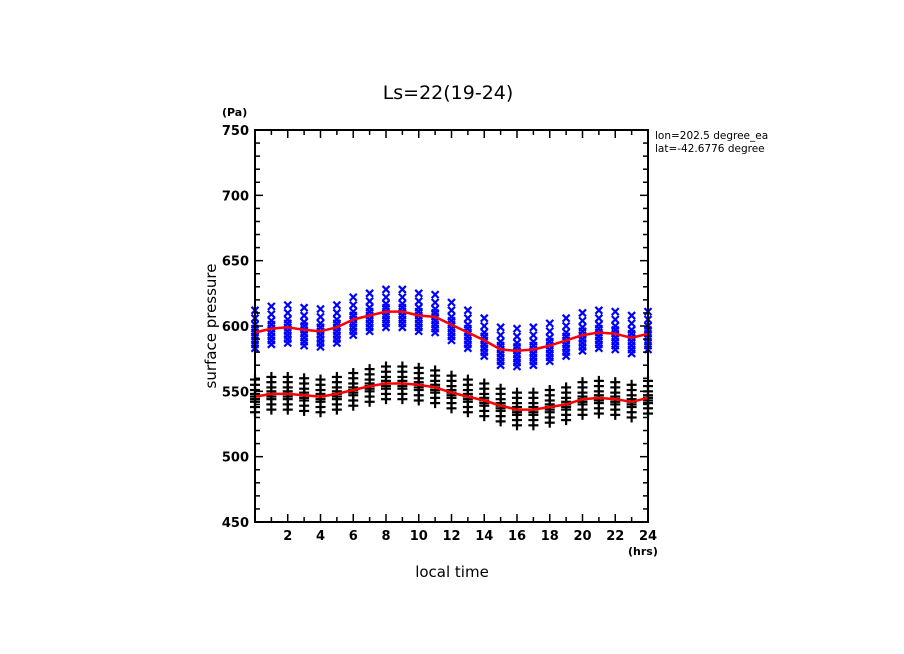 The image size is (904, 654). What do you see at coordinates (353, 536) in the screenshot?
I see `x-tick-label: 6` at bounding box center [353, 536].